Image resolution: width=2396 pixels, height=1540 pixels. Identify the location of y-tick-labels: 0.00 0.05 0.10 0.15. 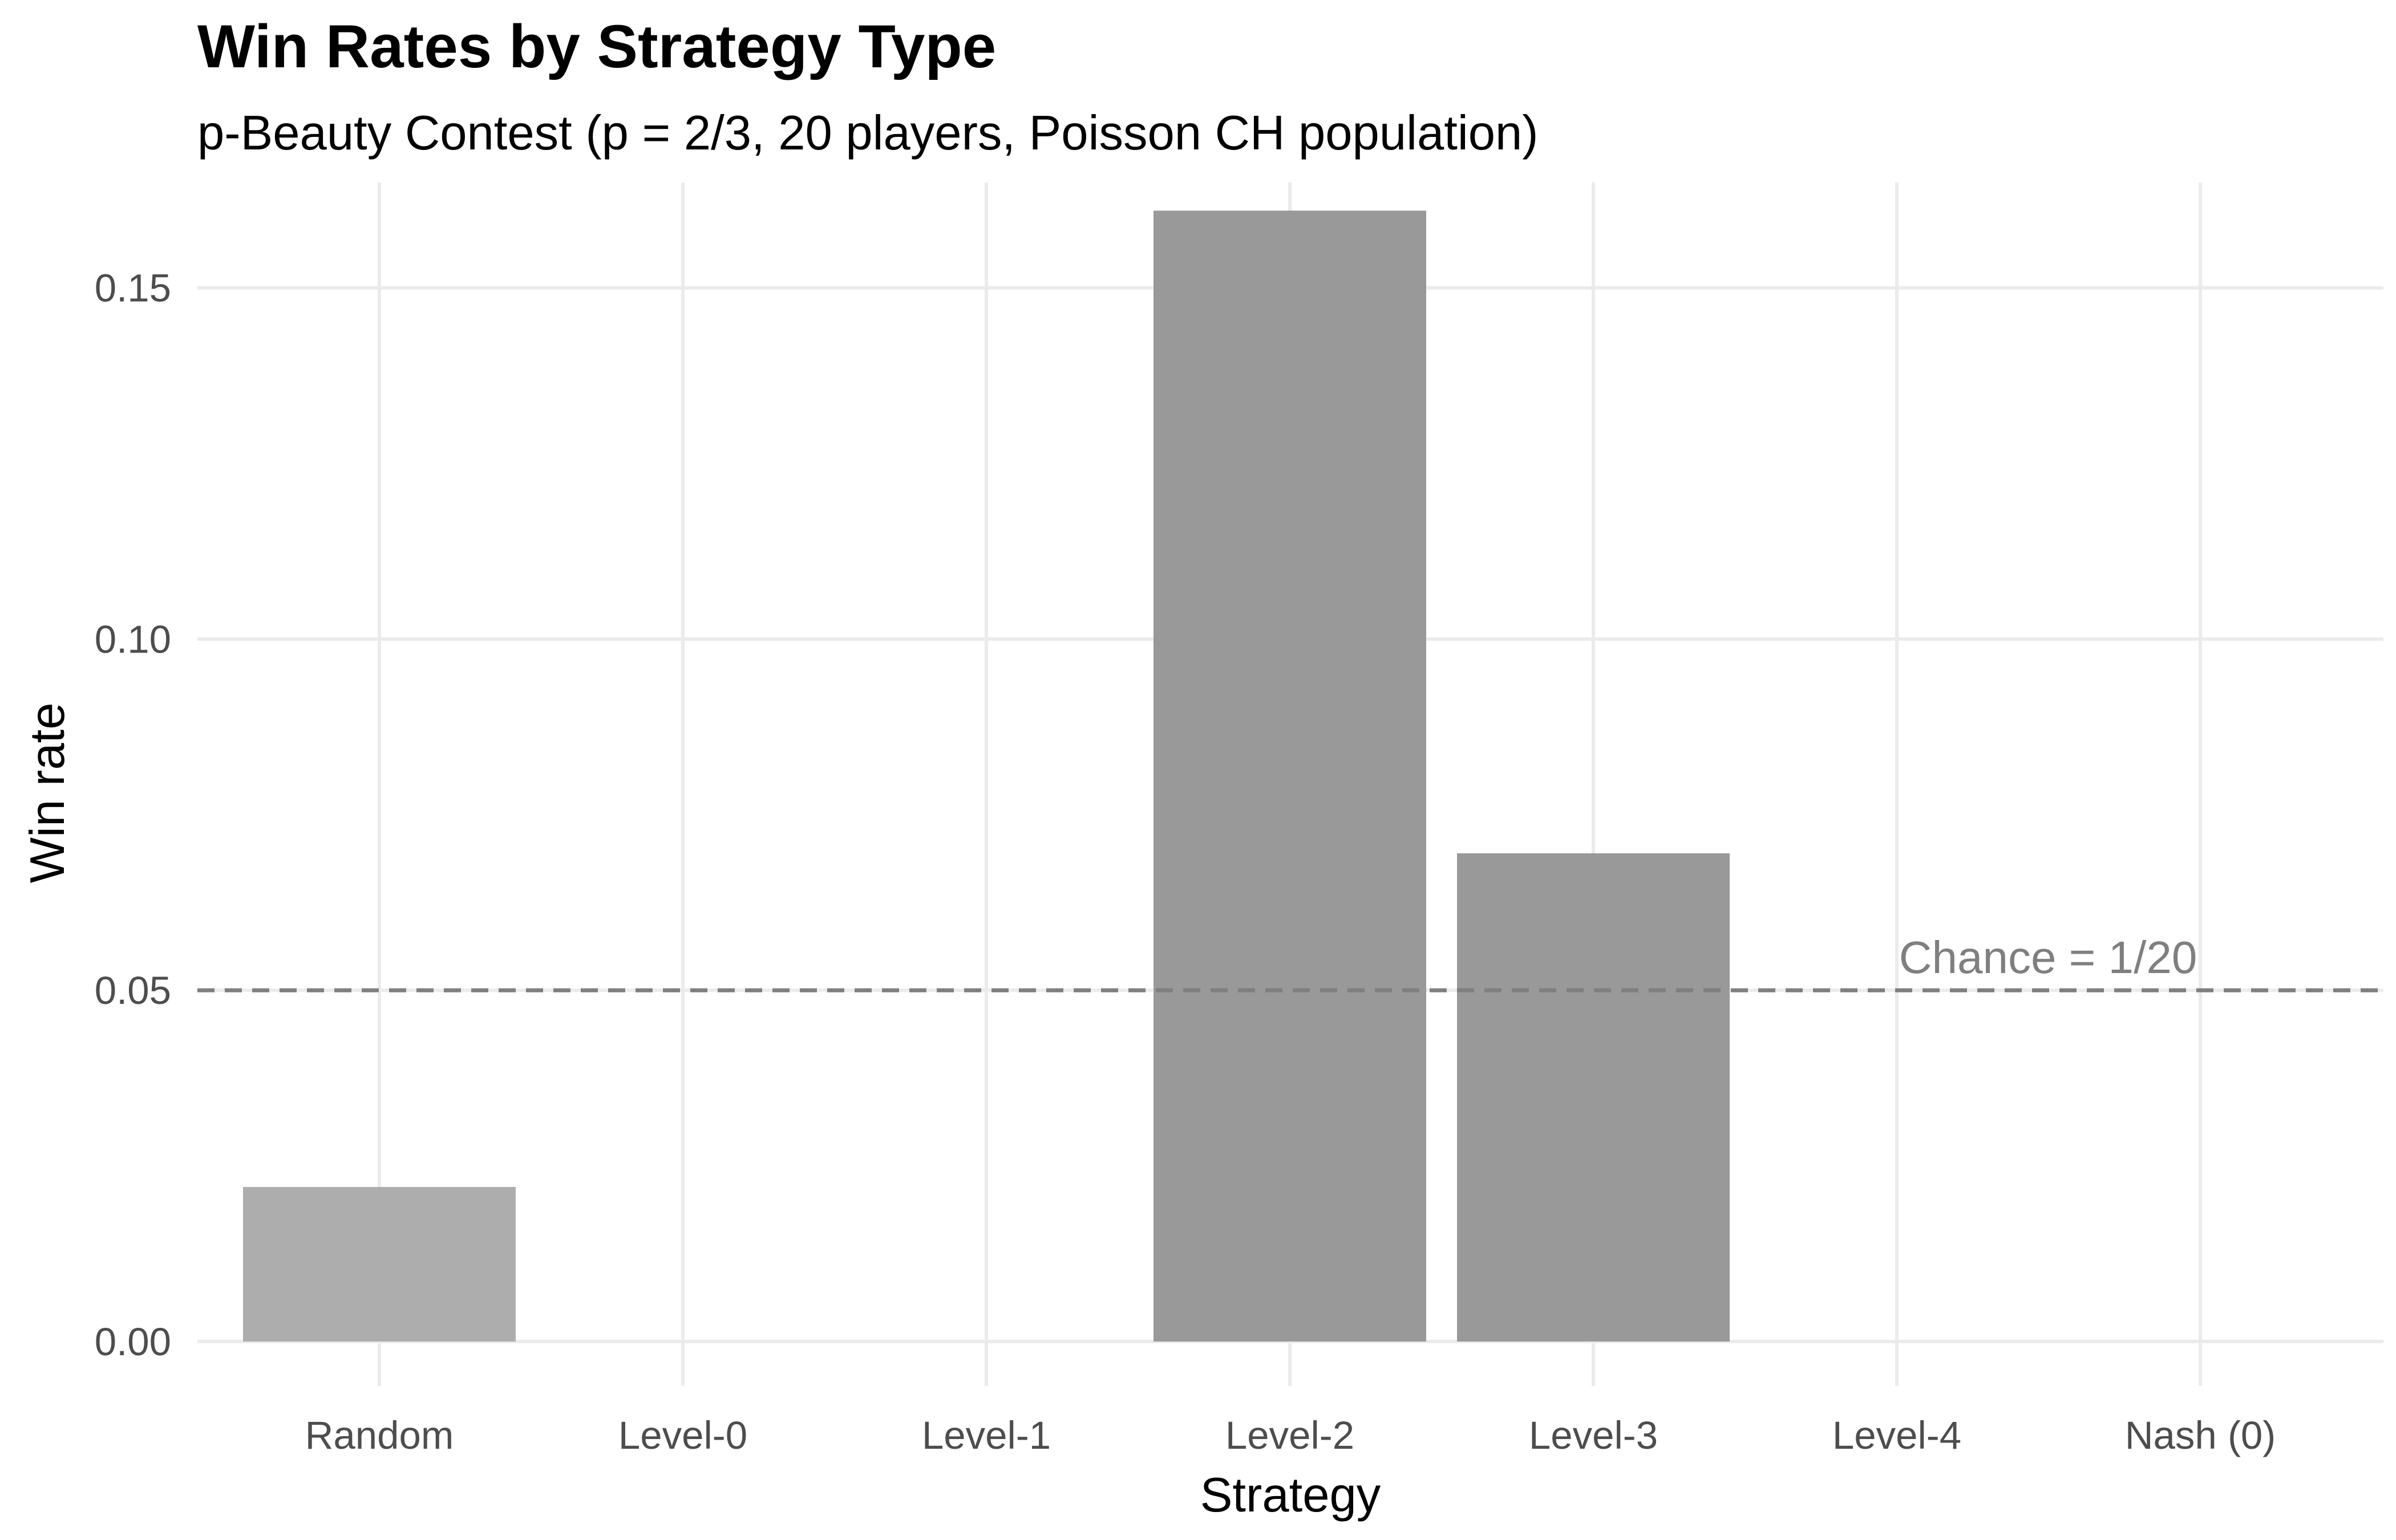
(133, 815).